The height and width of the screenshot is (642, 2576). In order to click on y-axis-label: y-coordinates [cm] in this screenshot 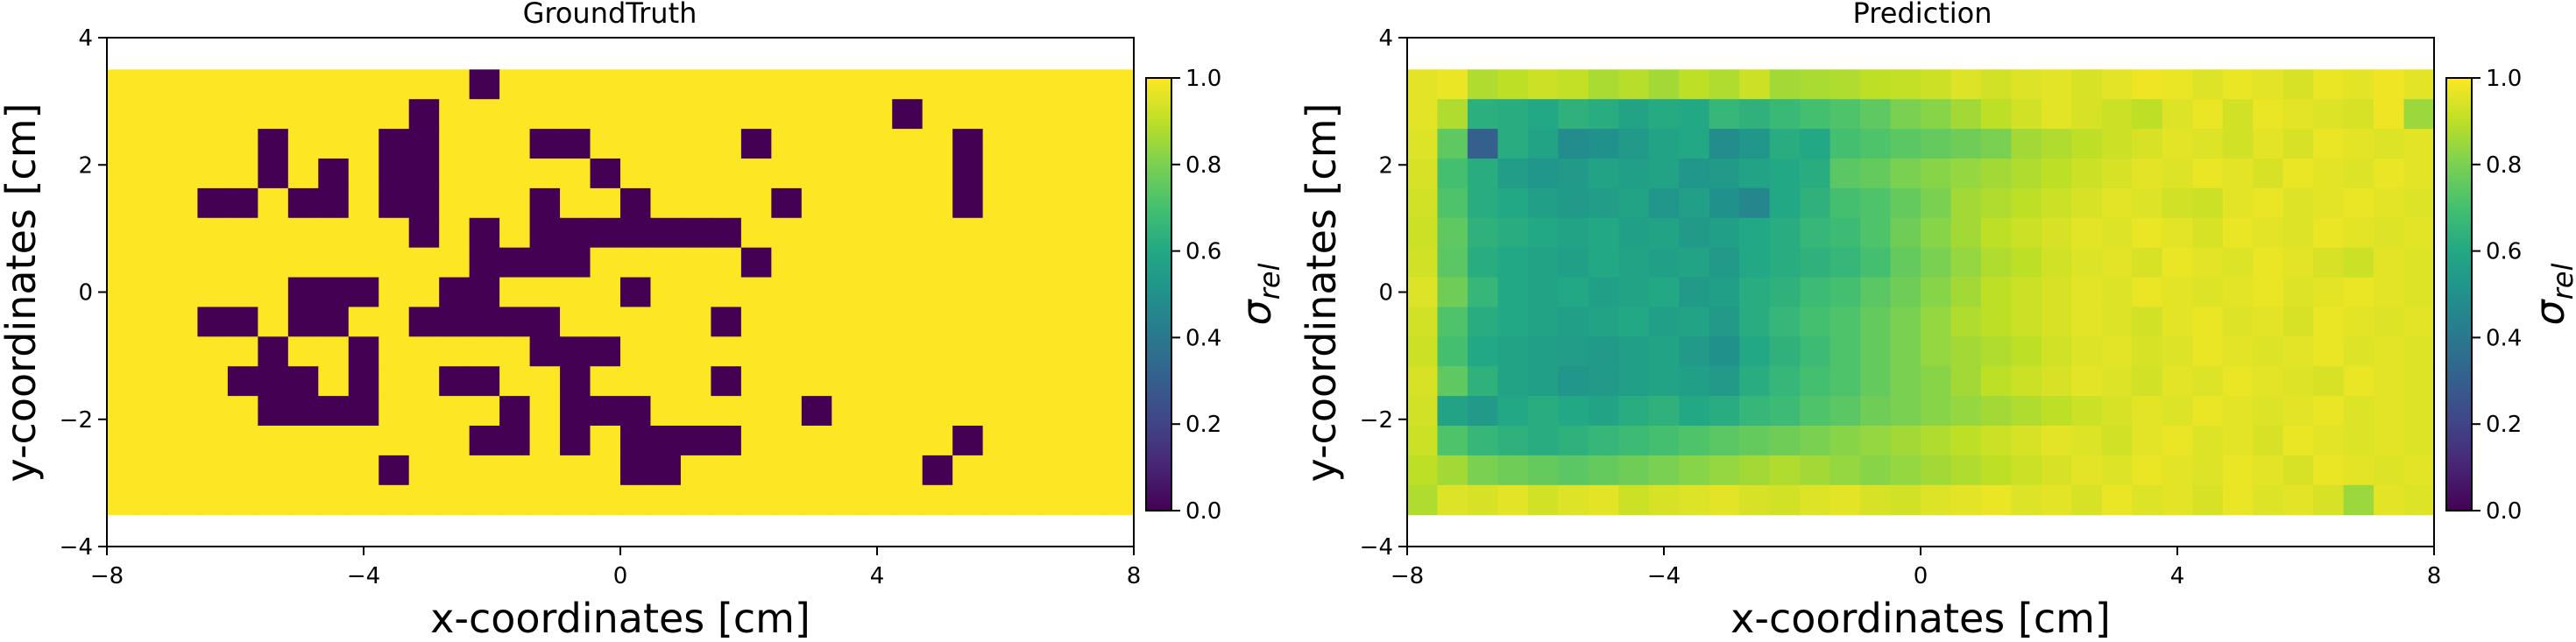, I will do `click(1321, 293)`.